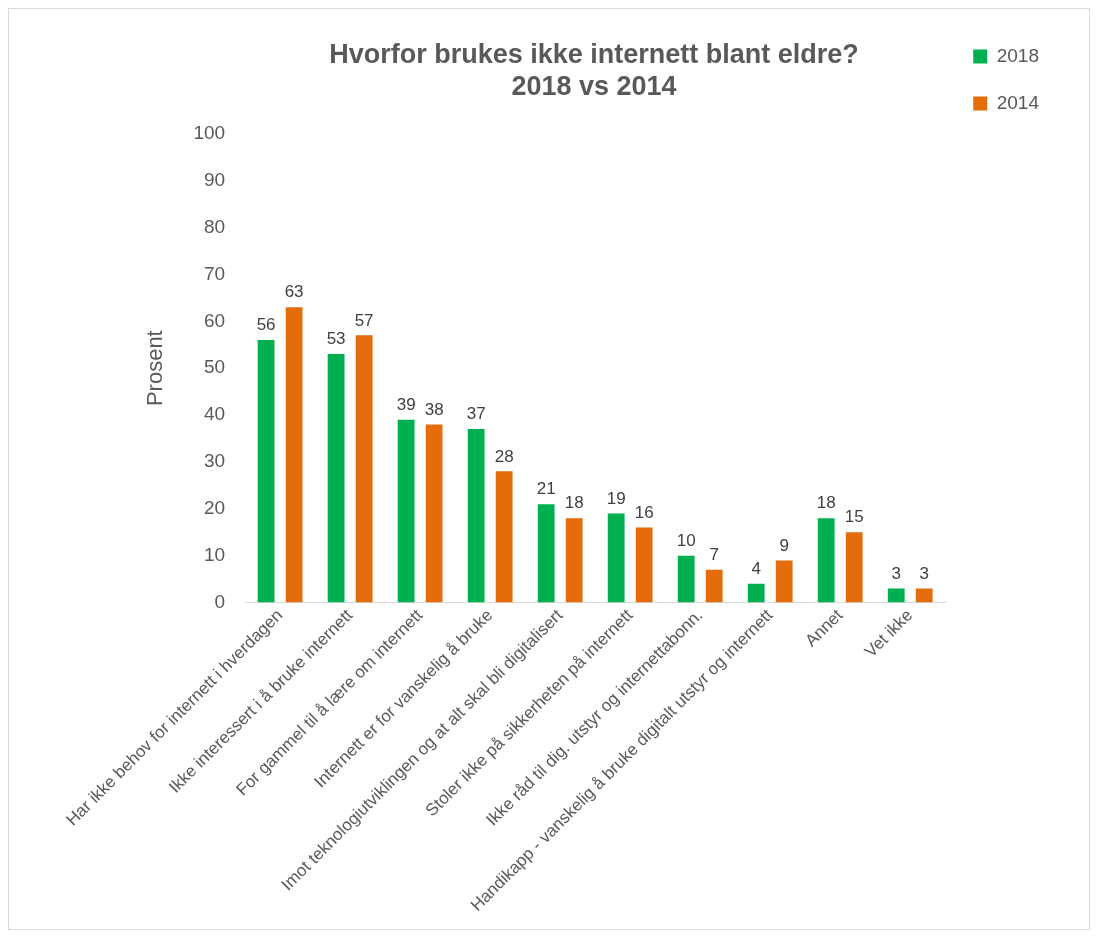 The height and width of the screenshot is (938, 1101). Describe the element at coordinates (686, 540) in the screenshot. I see `data-label: 10` at that location.